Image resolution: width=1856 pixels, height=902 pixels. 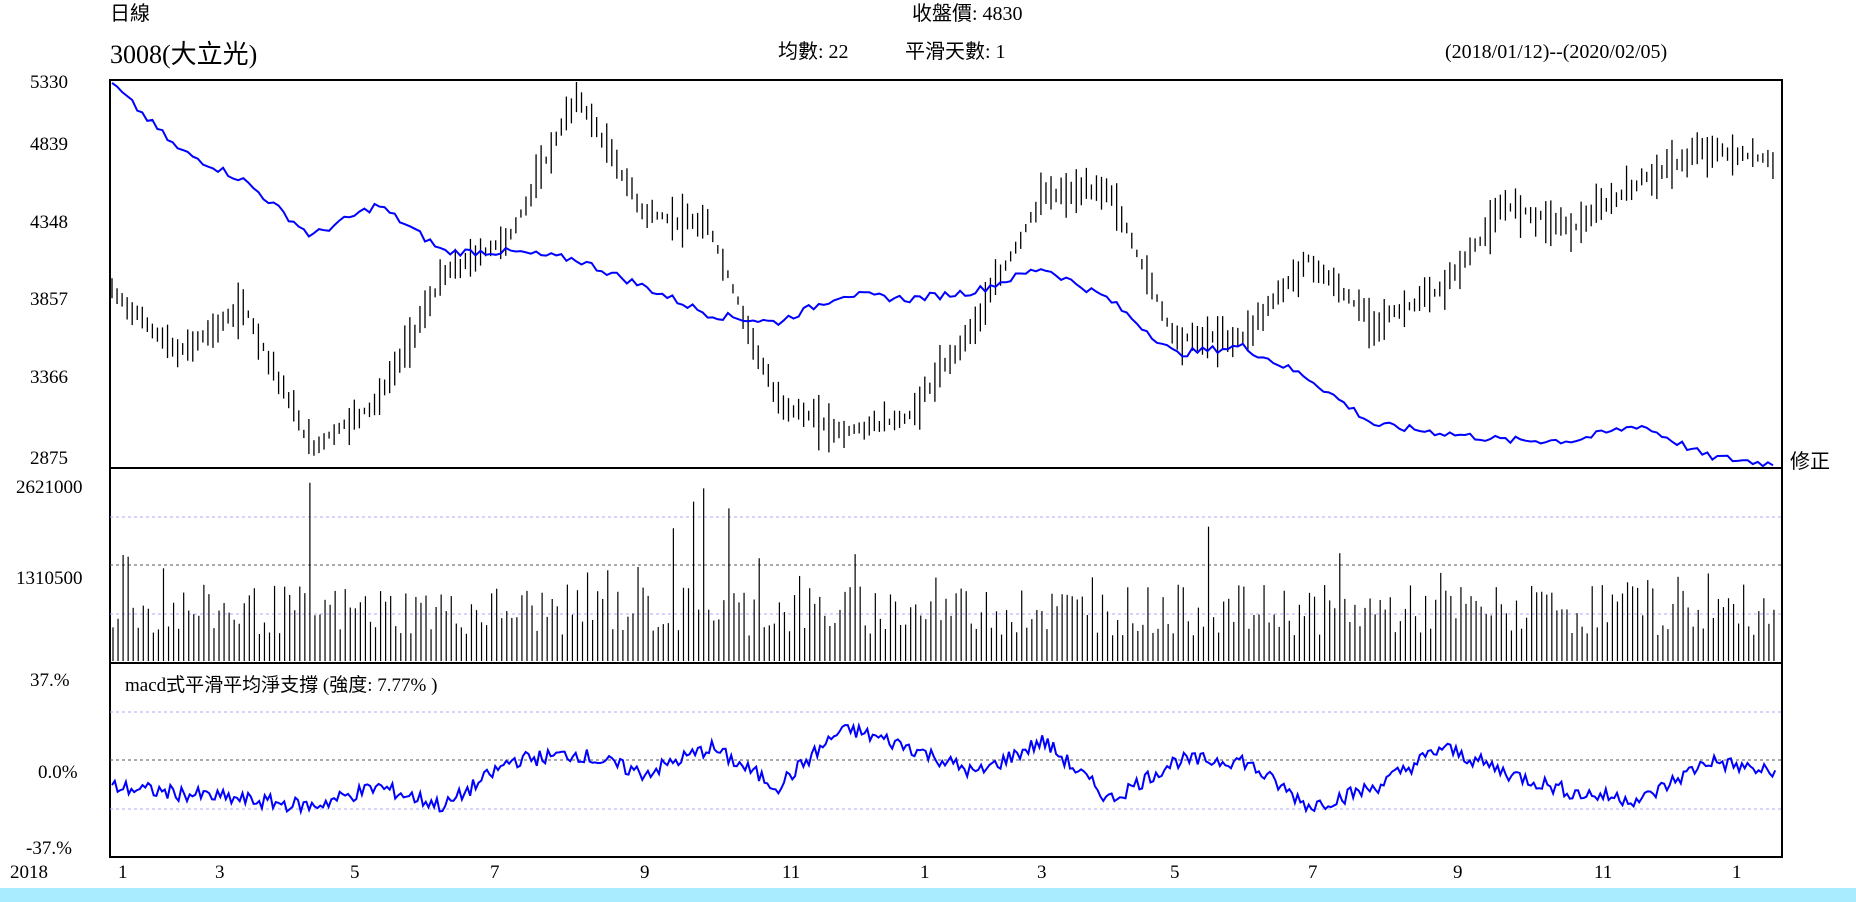 I want to click on macd-line, so click(x=944, y=768).